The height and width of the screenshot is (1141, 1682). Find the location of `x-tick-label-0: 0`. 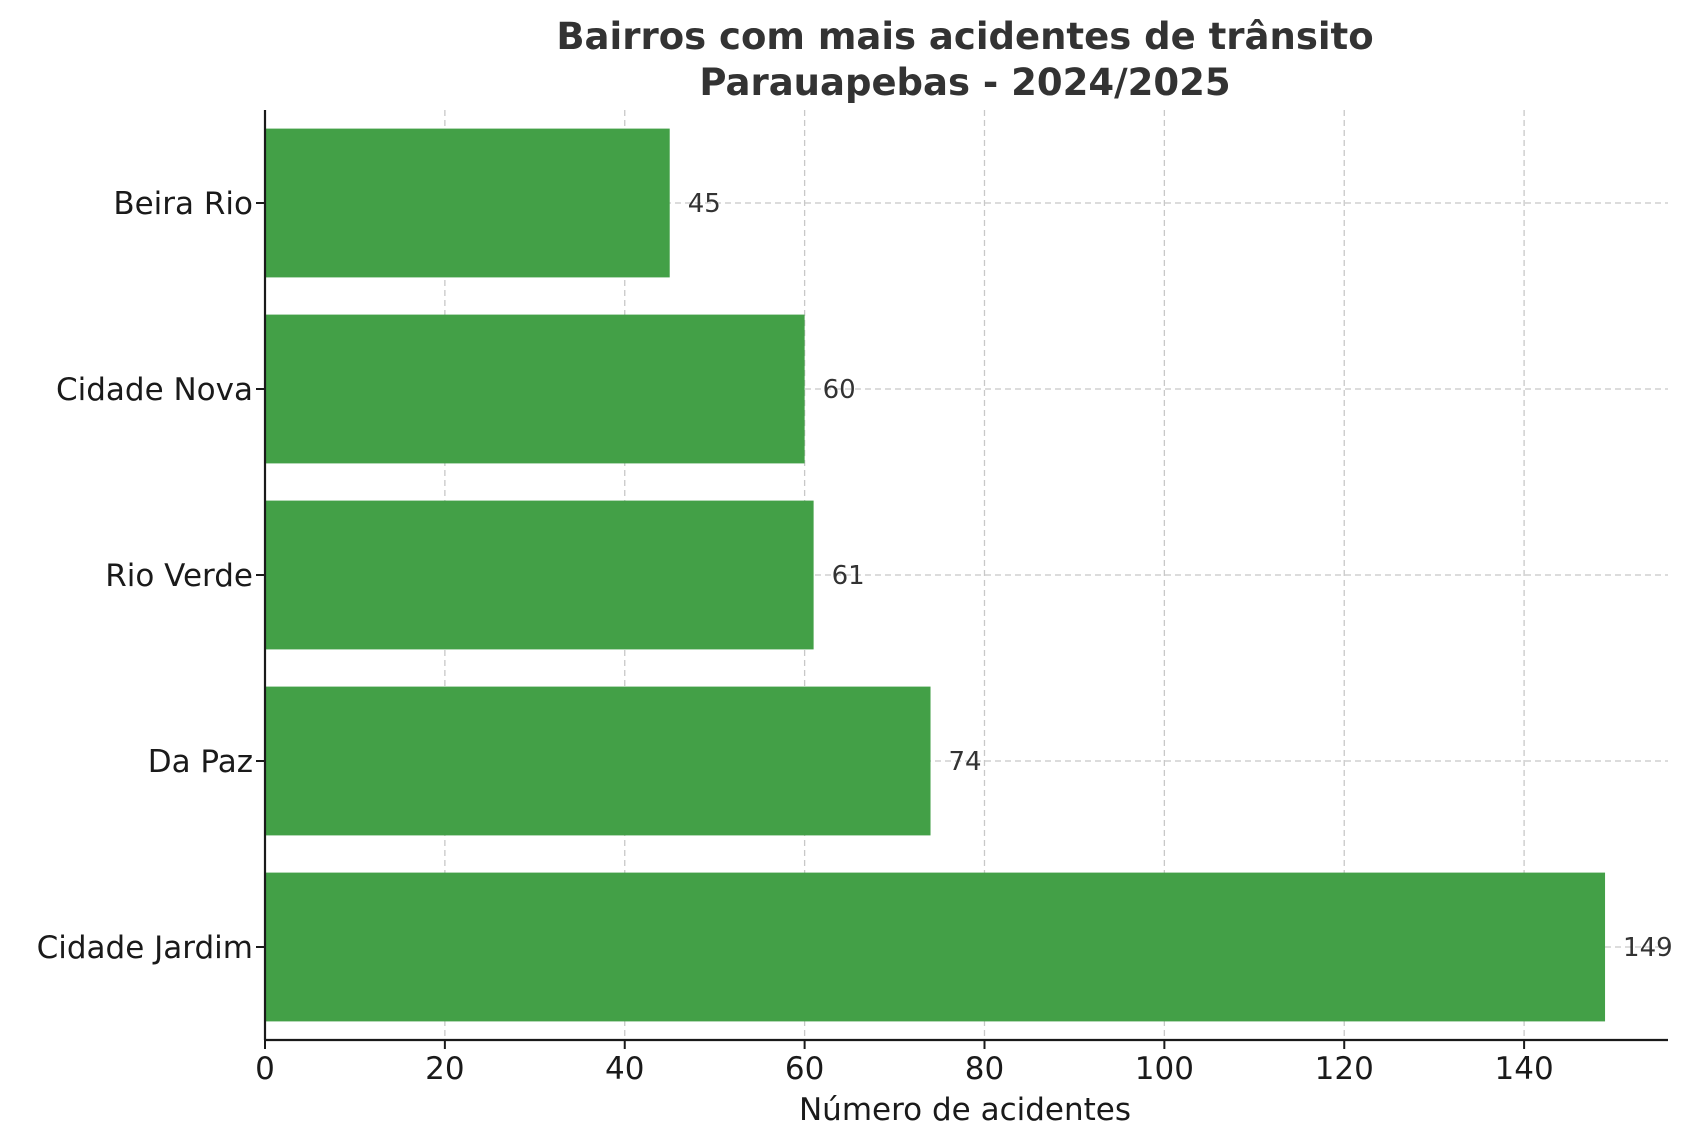

x-tick-label-0: 0 is located at coordinates (265, 1069).